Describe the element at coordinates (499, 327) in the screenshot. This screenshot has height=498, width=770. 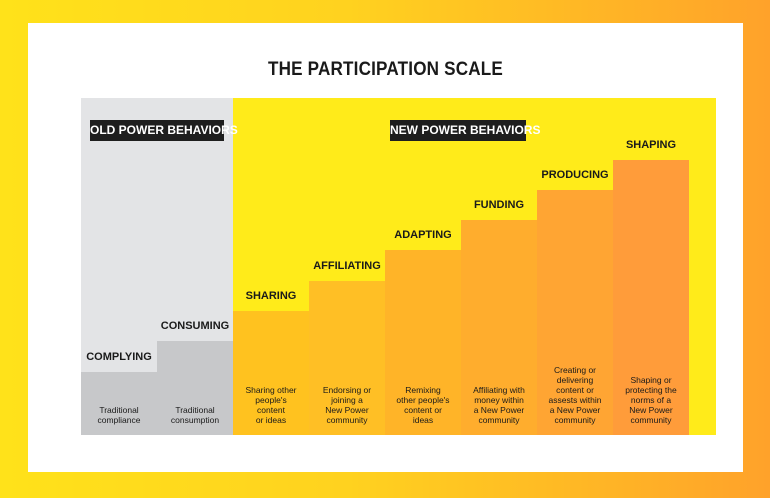
I see `step-funding` at that location.